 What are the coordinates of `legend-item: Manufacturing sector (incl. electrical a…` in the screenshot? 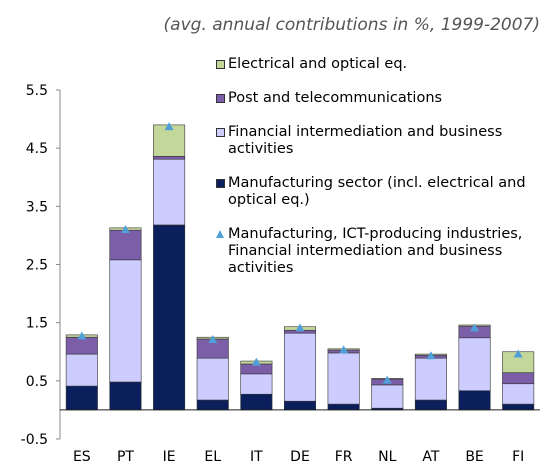 It's located at (381, 192).